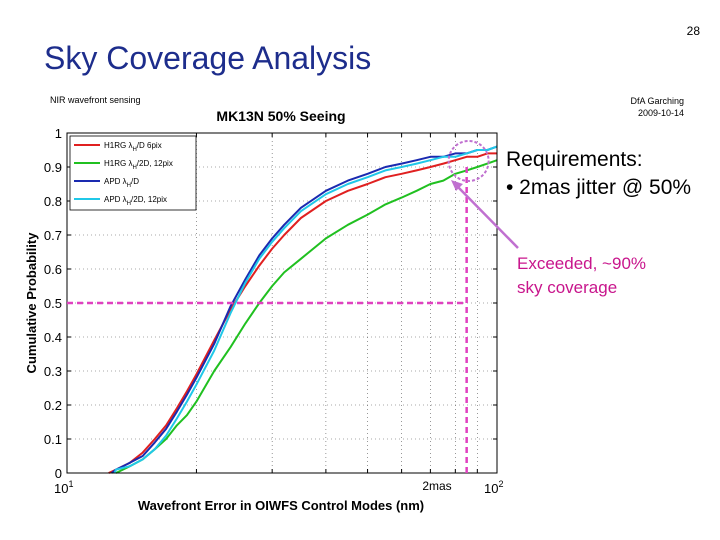  I want to click on legend-label: H1RG λH/D 6pix, so click(133, 147).